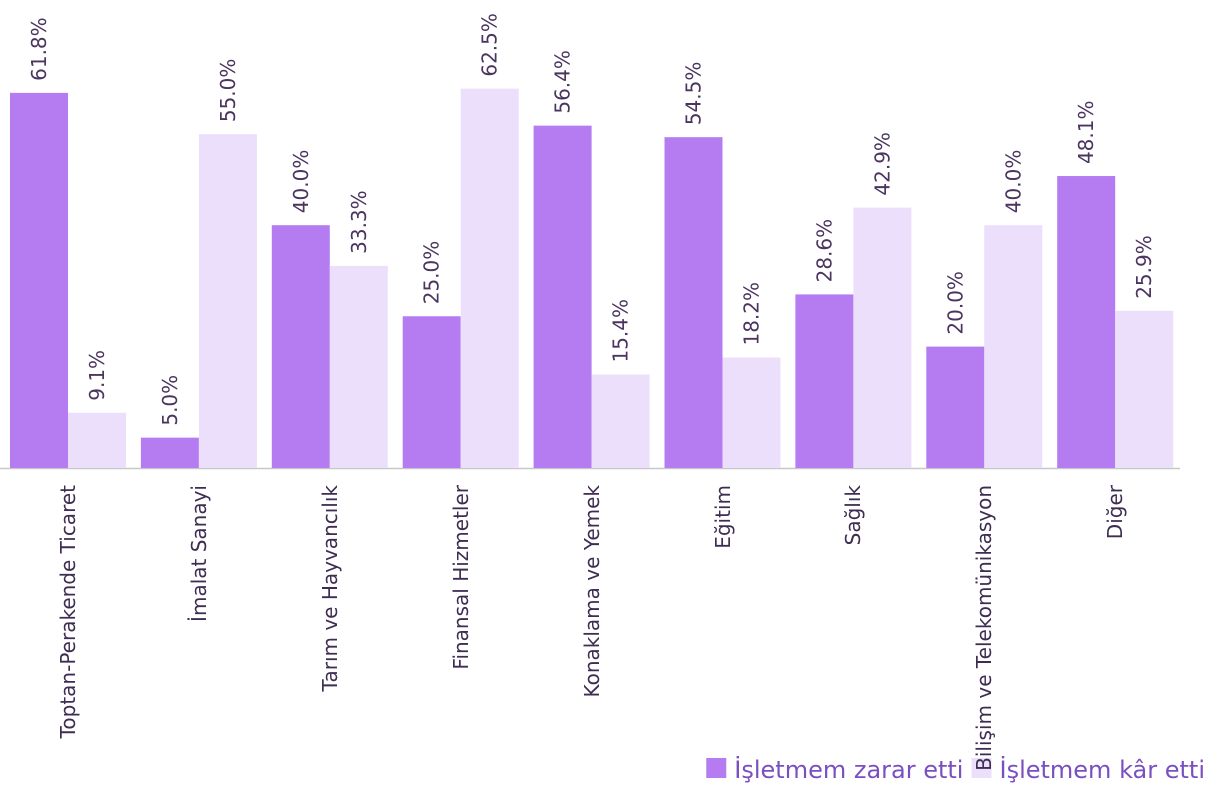 Image resolution: width=1220 pixels, height=803 pixels. I want to click on value-label: 48.1%, so click(1086, 132).